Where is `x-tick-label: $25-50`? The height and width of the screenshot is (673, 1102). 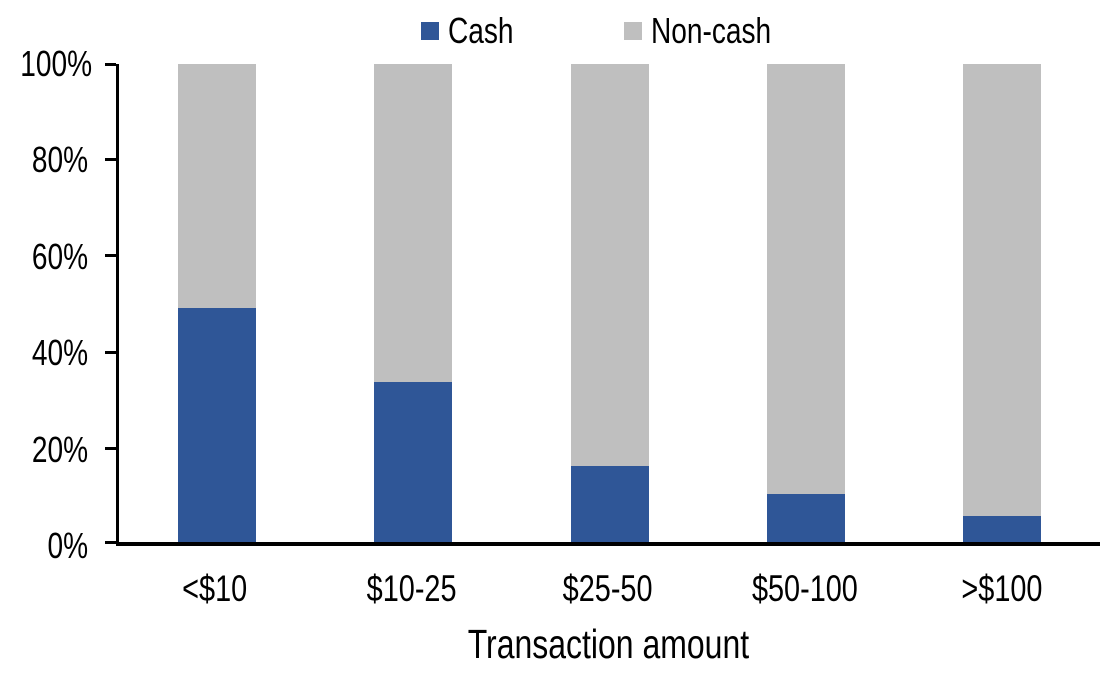
x-tick-label: $25-50 is located at coordinates (608, 588).